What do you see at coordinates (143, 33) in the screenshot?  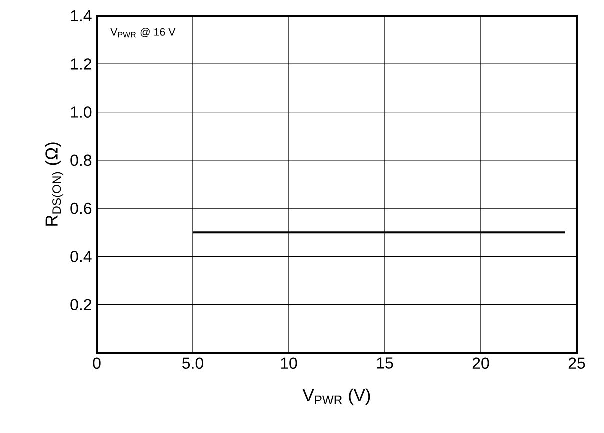 I see `annotation: V$_{PWR}$ @ 16 V` at bounding box center [143, 33].